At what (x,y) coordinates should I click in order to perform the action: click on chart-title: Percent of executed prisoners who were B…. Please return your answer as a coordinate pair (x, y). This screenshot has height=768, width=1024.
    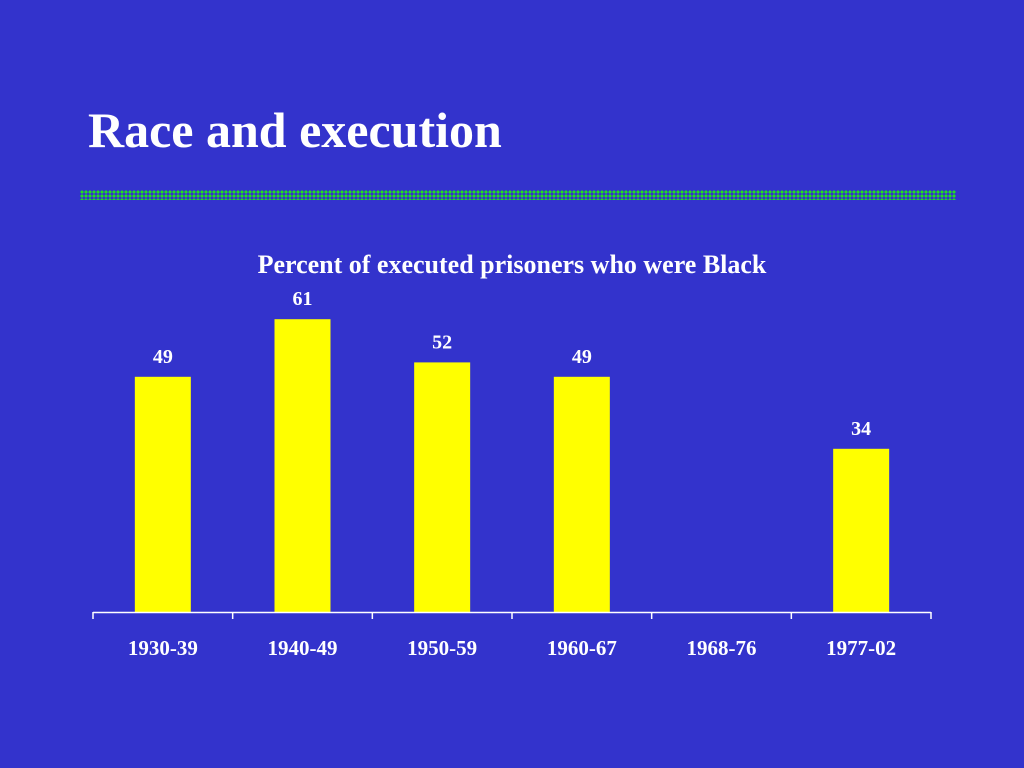
    Looking at the image, I should click on (512, 264).